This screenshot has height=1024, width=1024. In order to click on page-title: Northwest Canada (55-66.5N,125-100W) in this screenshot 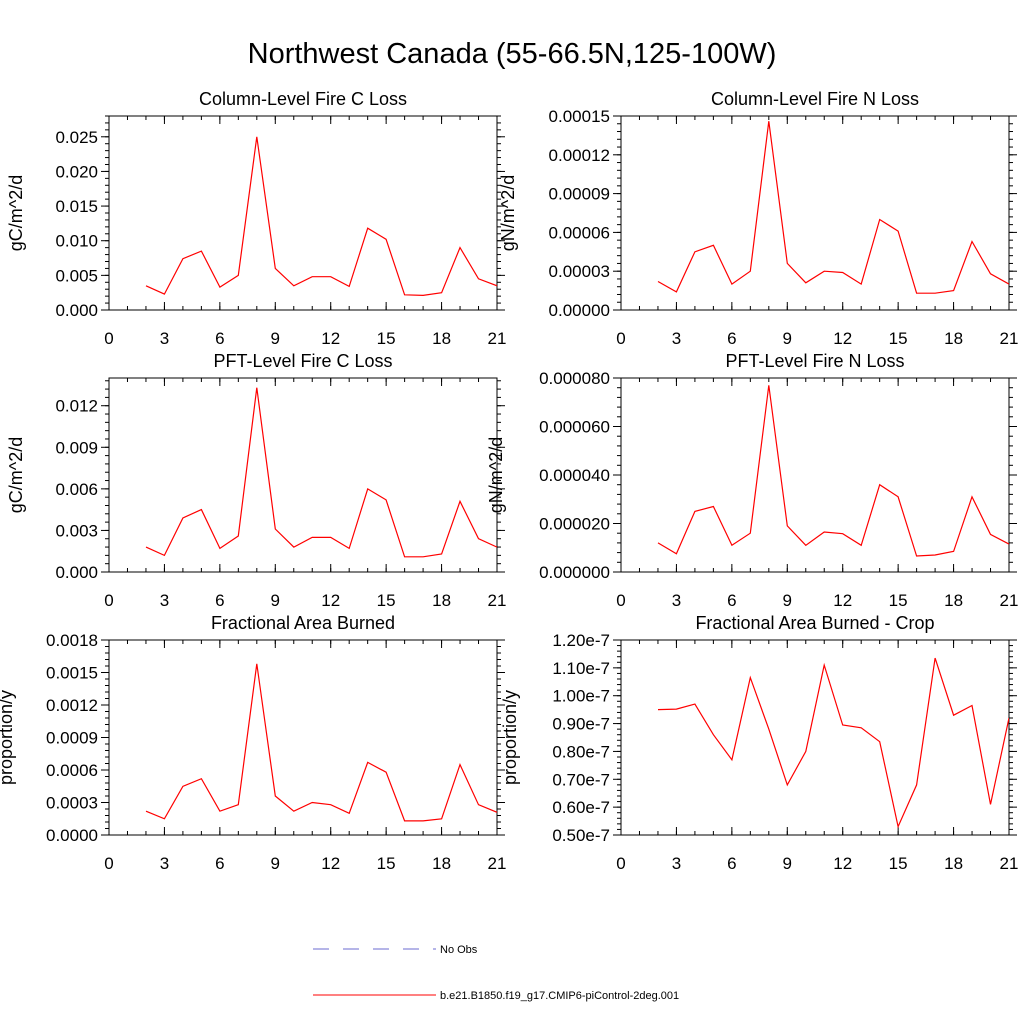, I will do `click(512, 54)`.